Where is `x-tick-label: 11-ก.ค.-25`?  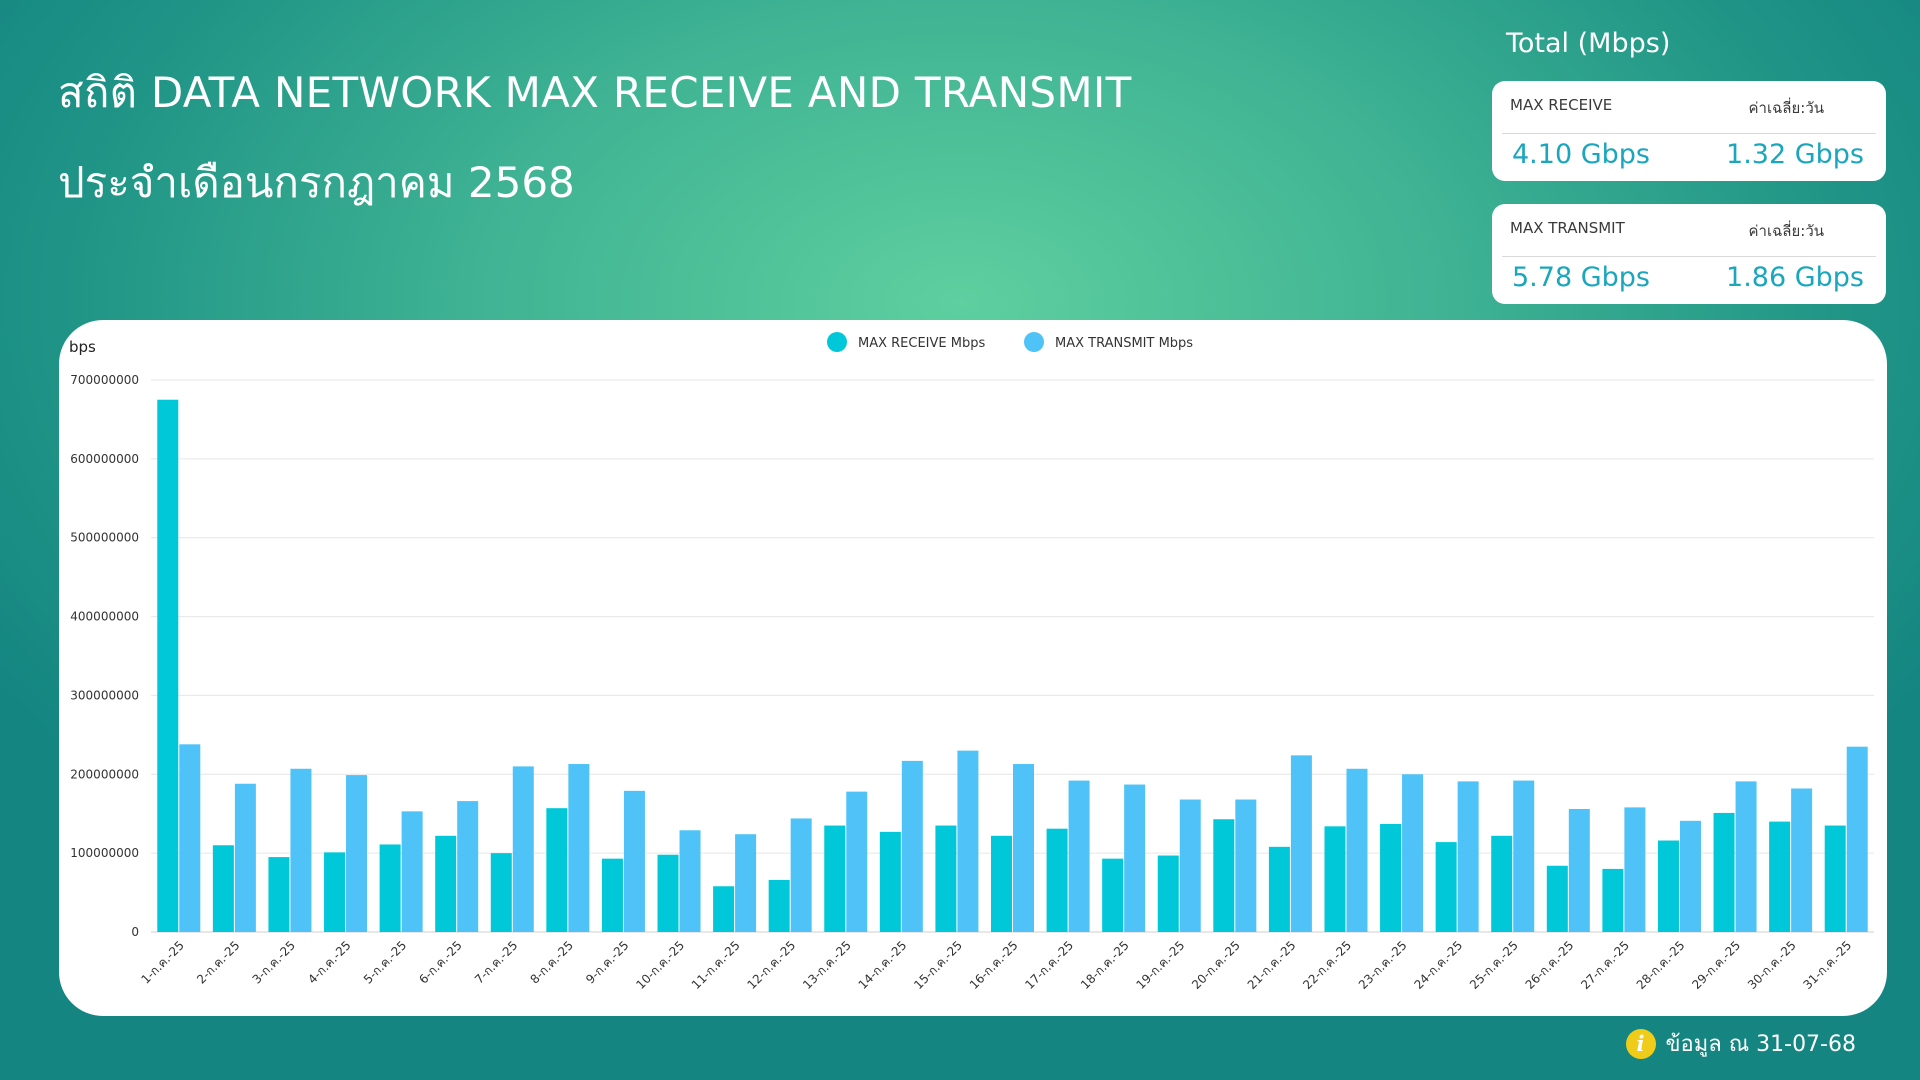
x-tick-label: 11-ก.ค.-25 is located at coordinates (716, 965).